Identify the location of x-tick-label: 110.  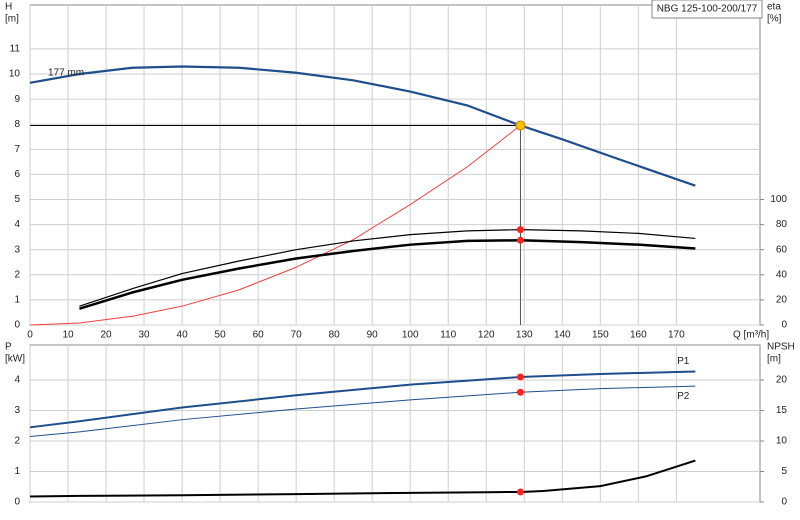
(448, 335).